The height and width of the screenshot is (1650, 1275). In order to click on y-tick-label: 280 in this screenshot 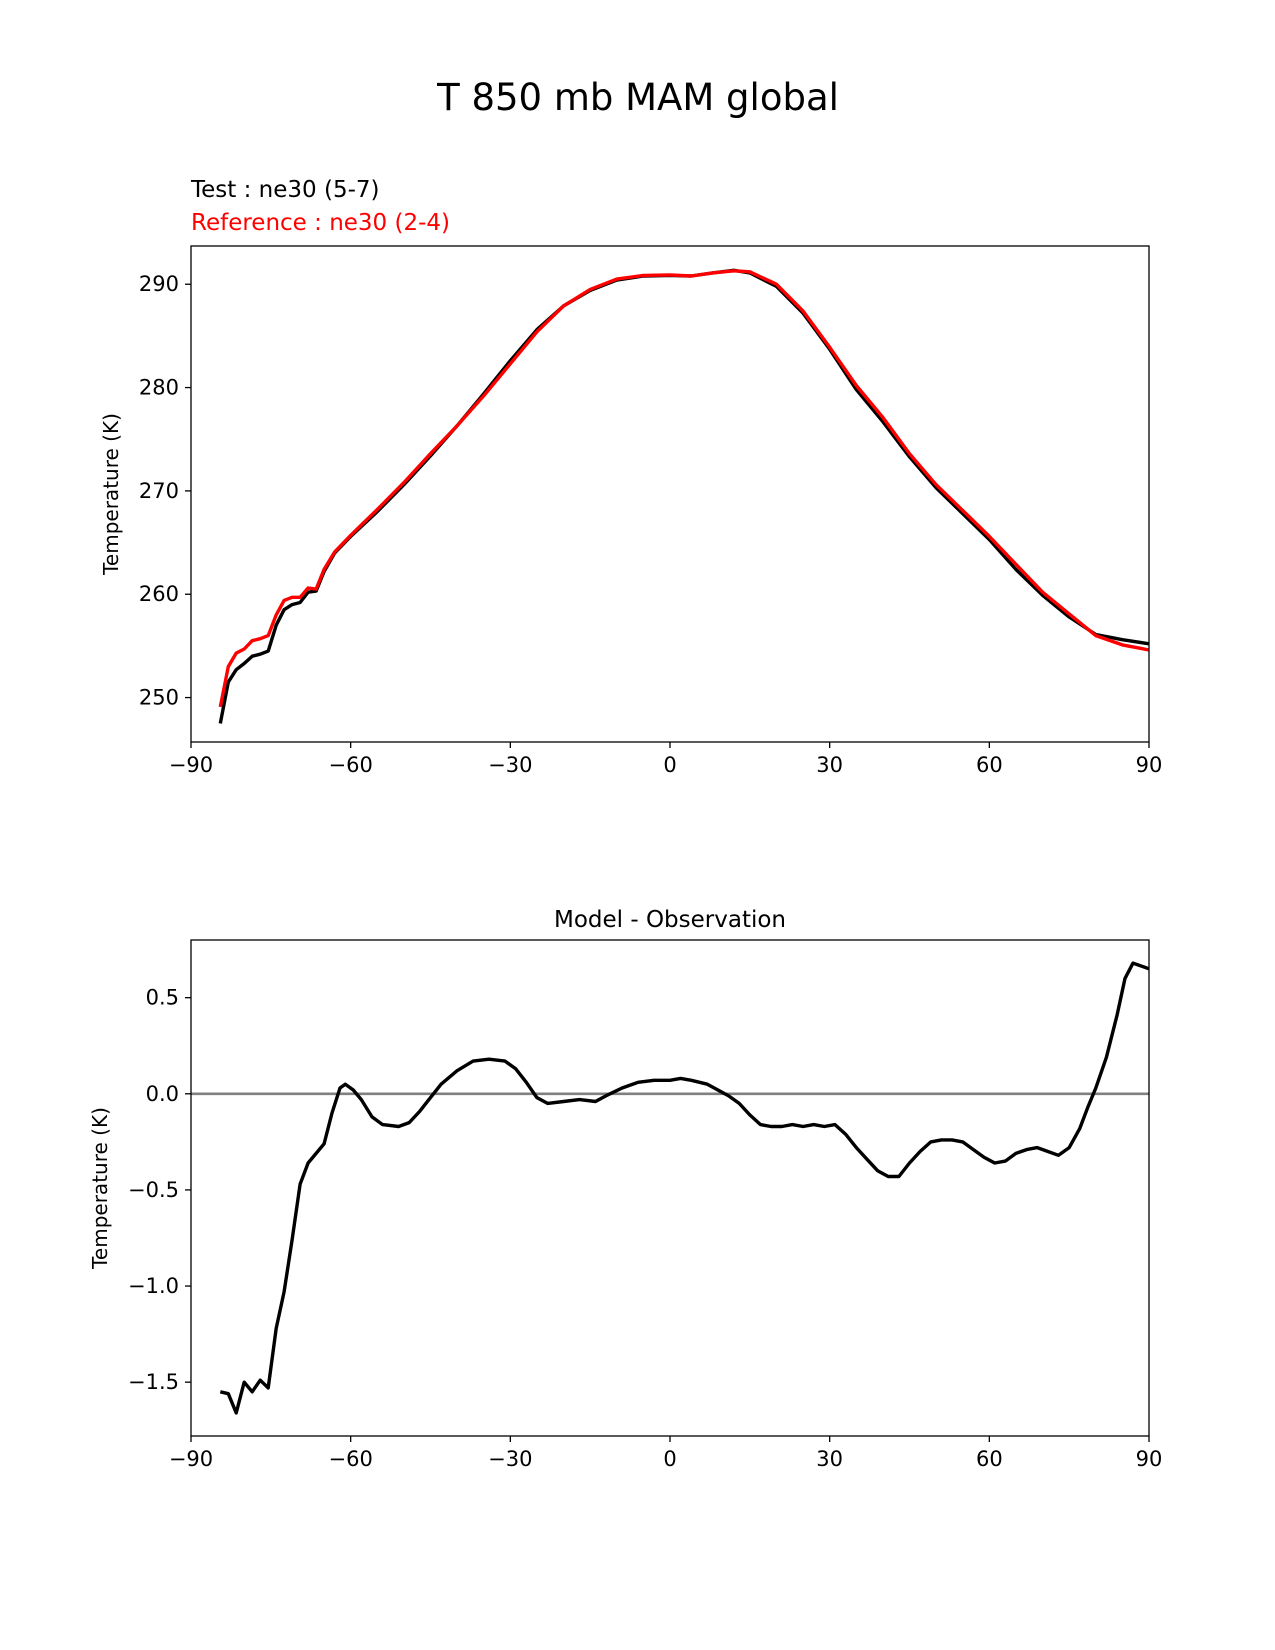, I will do `click(159, 388)`.